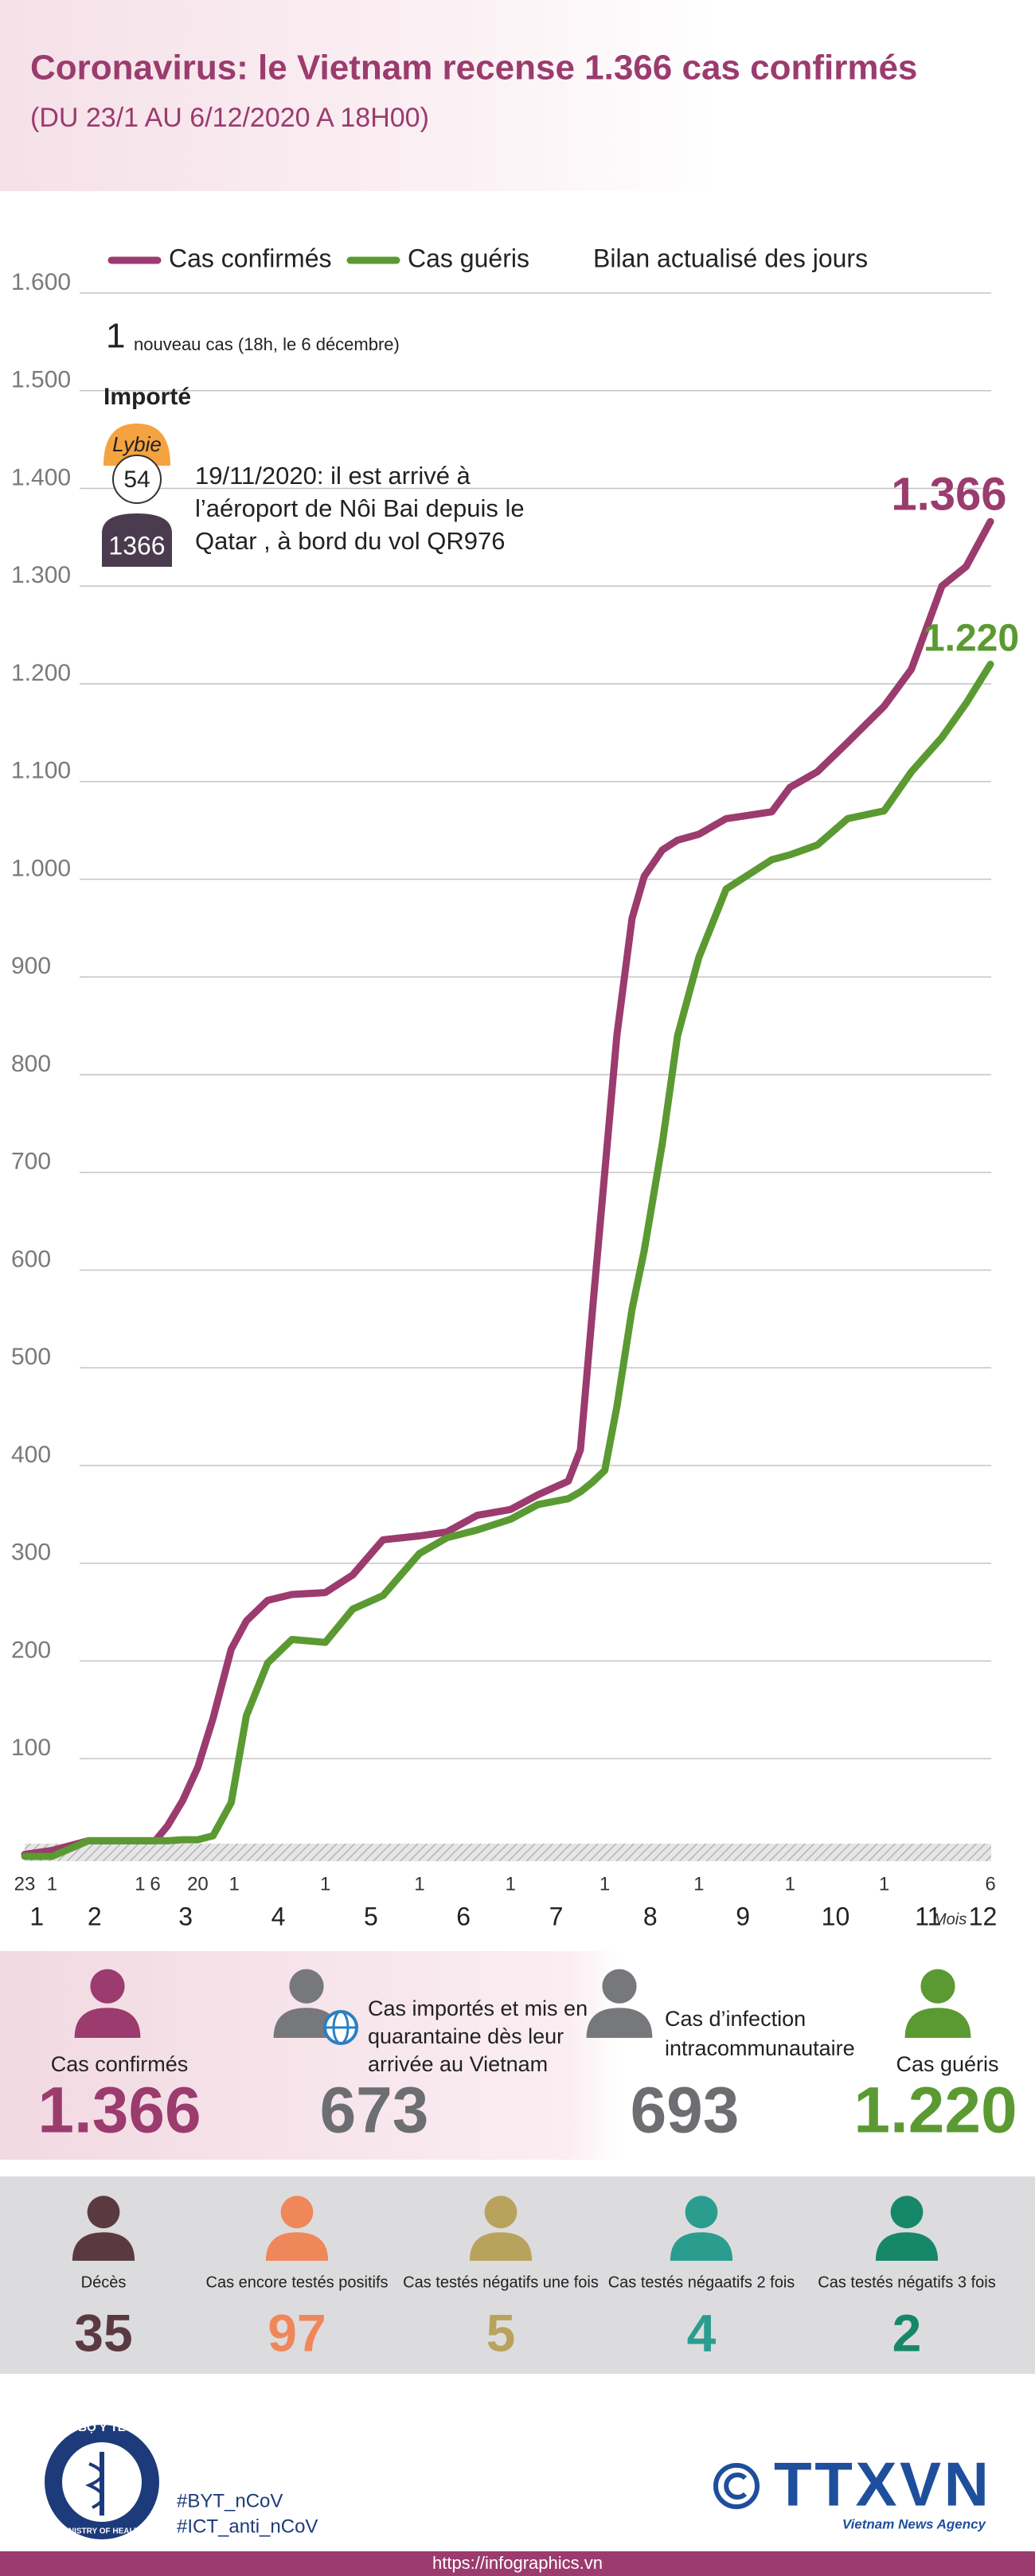 The width and height of the screenshot is (1035, 2576). Describe the element at coordinates (41, 673) in the screenshot. I see `y-tick-label: 1.200` at that location.